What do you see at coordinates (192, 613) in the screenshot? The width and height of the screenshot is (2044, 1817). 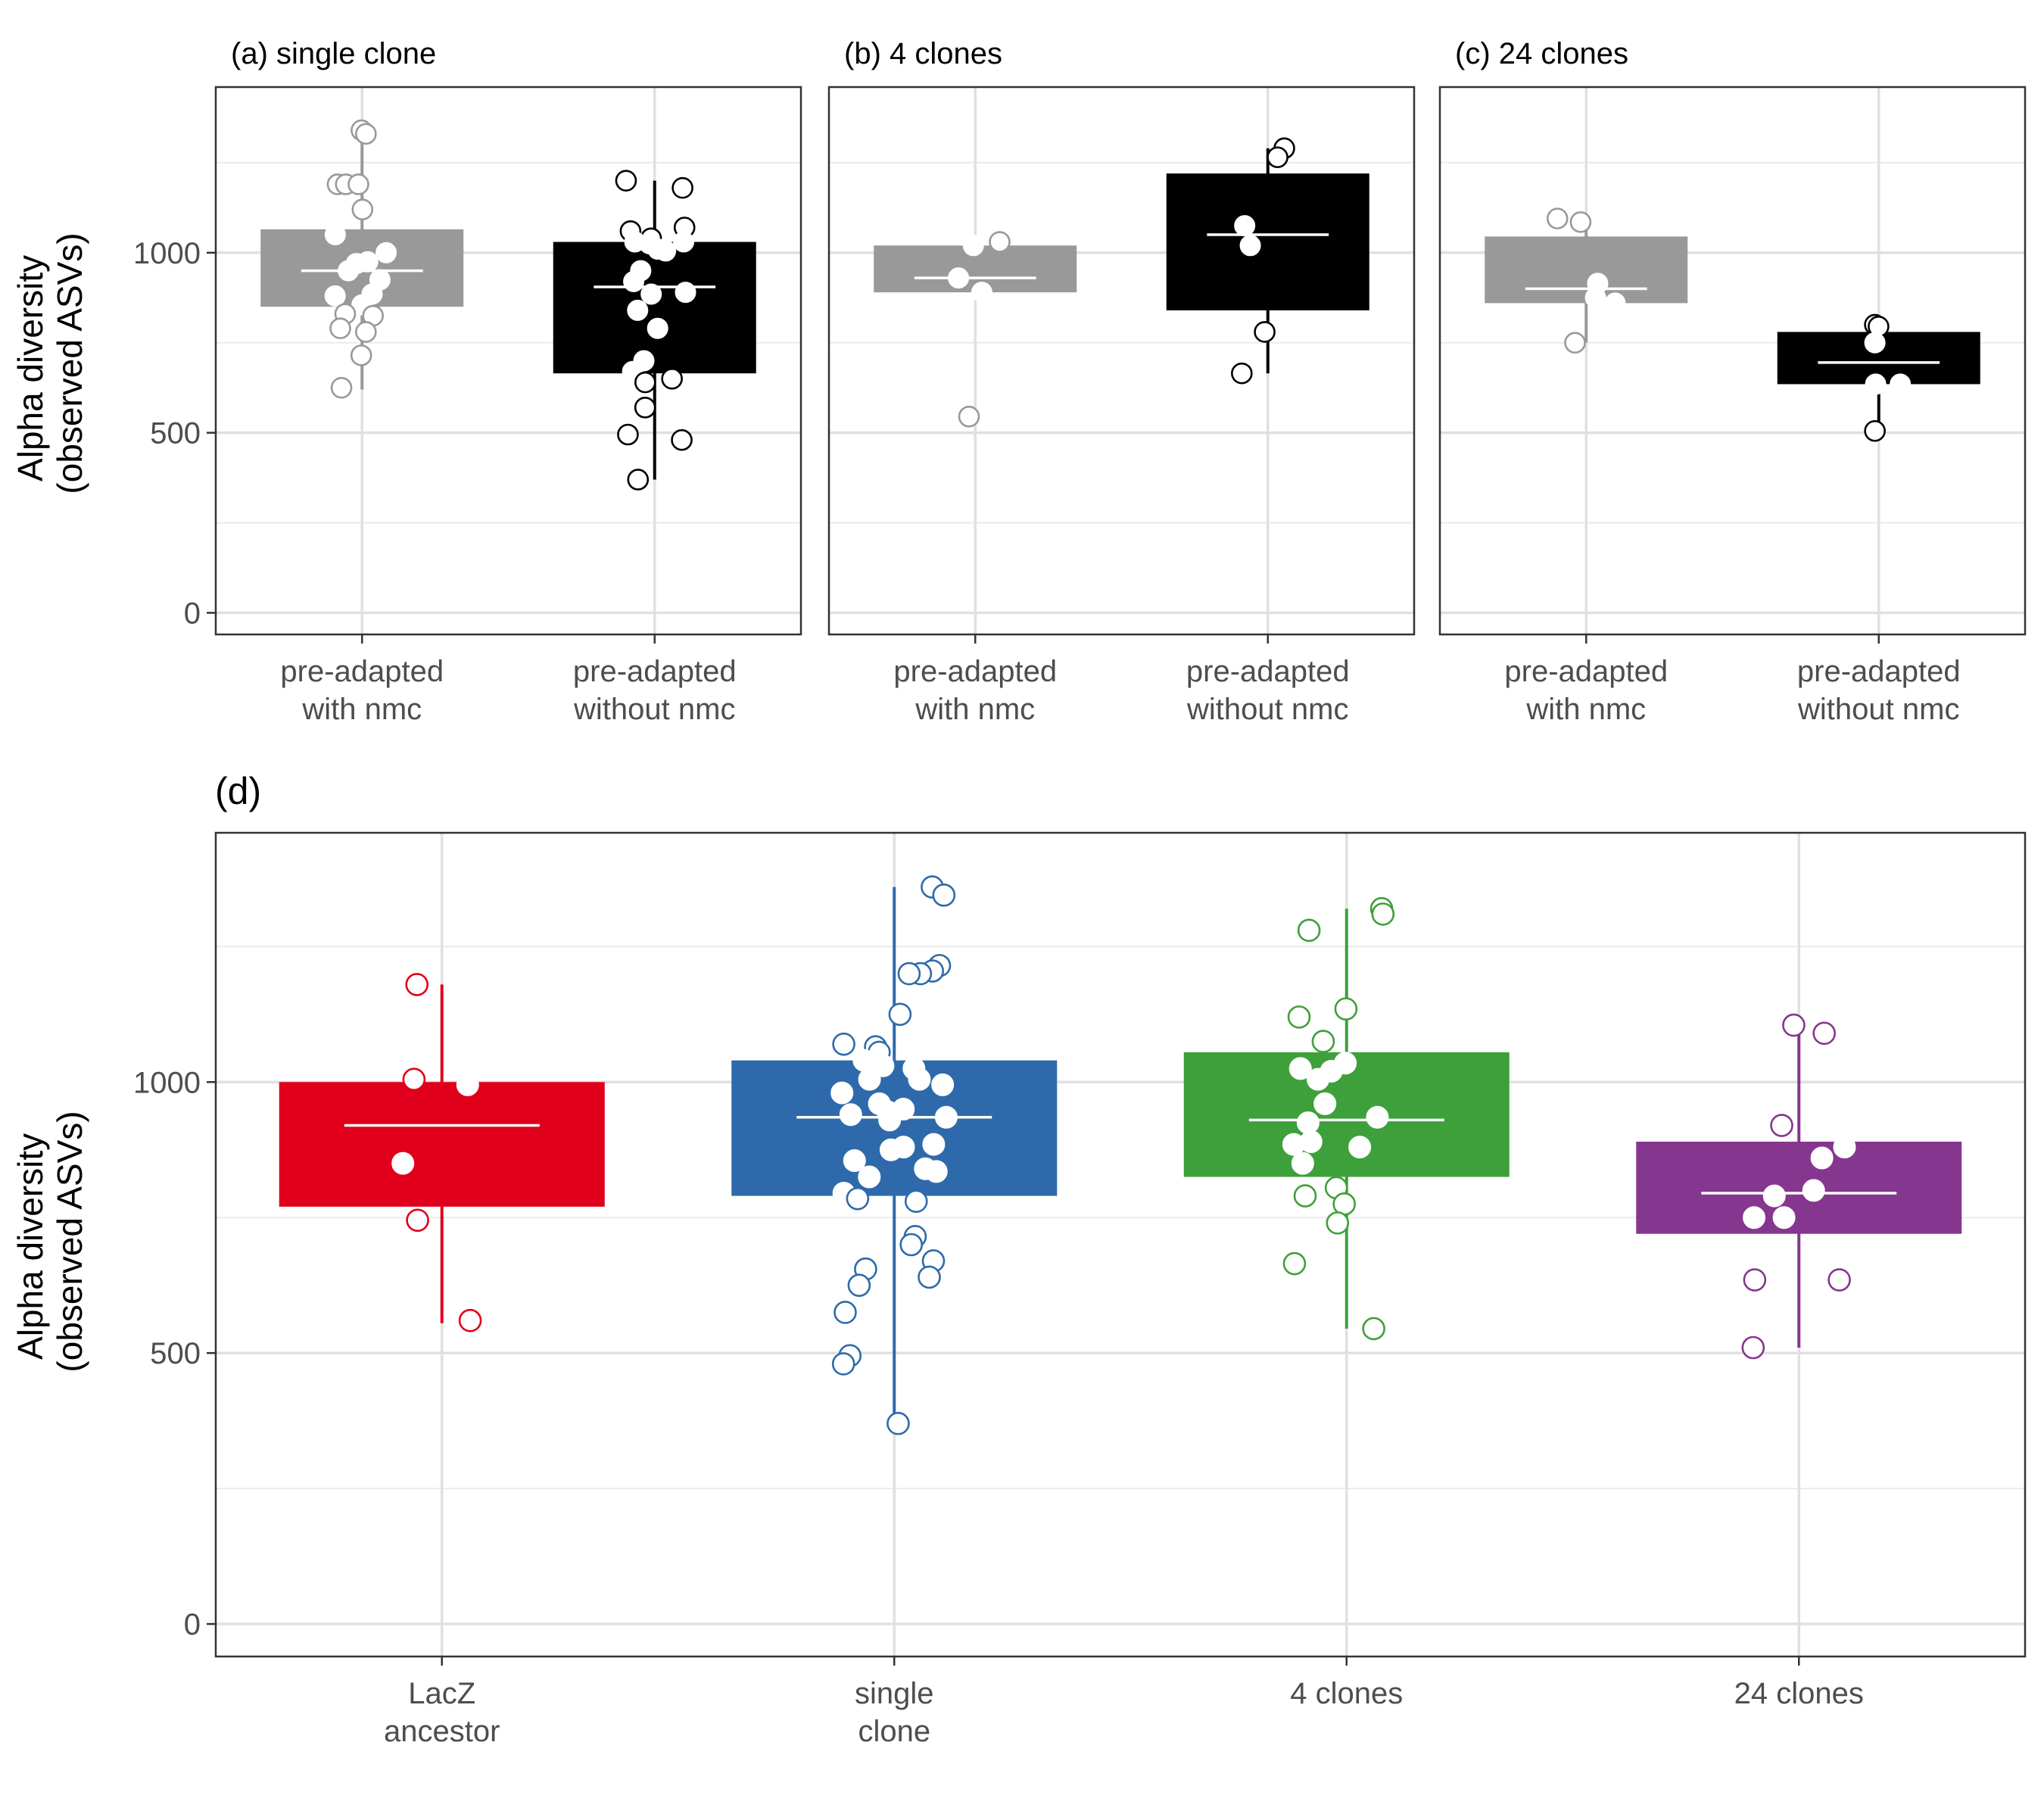 I see `y-tick-label: 0` at bounding box center [192, 613].